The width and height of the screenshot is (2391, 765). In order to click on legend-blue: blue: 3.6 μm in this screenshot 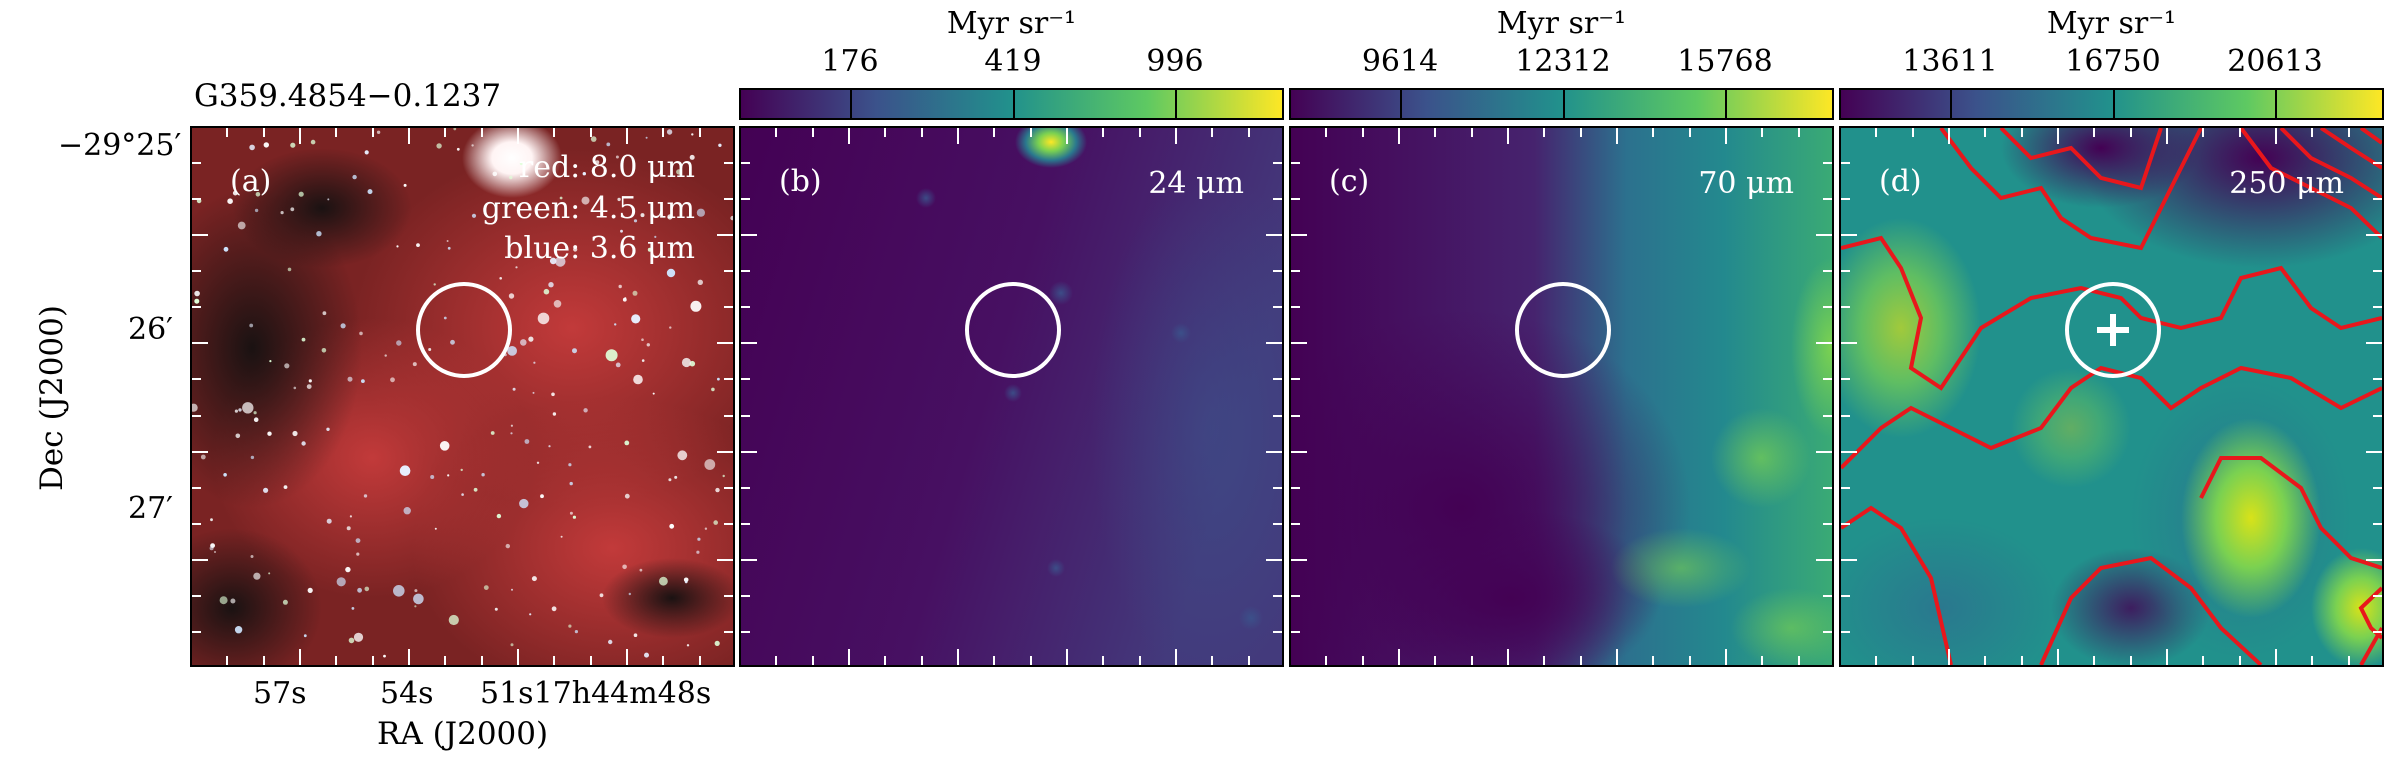, I will do `click(599, 248)`.